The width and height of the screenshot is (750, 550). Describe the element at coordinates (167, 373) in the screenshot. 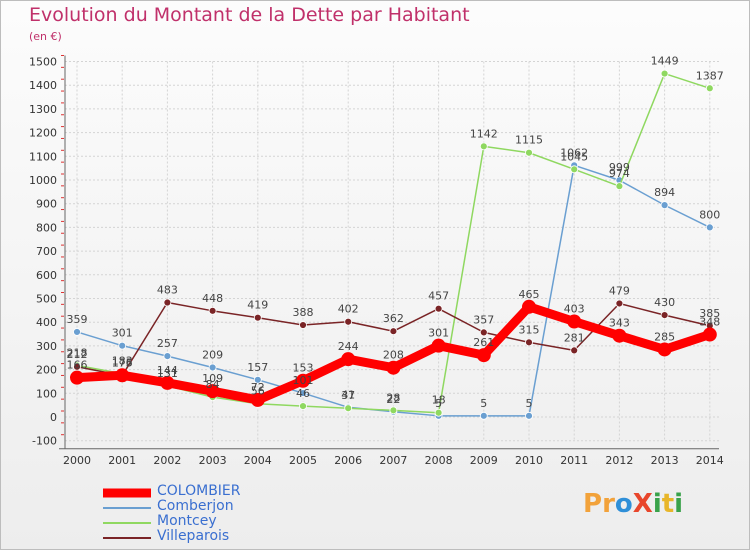

I see `value-label-montcey: 131` at that location.